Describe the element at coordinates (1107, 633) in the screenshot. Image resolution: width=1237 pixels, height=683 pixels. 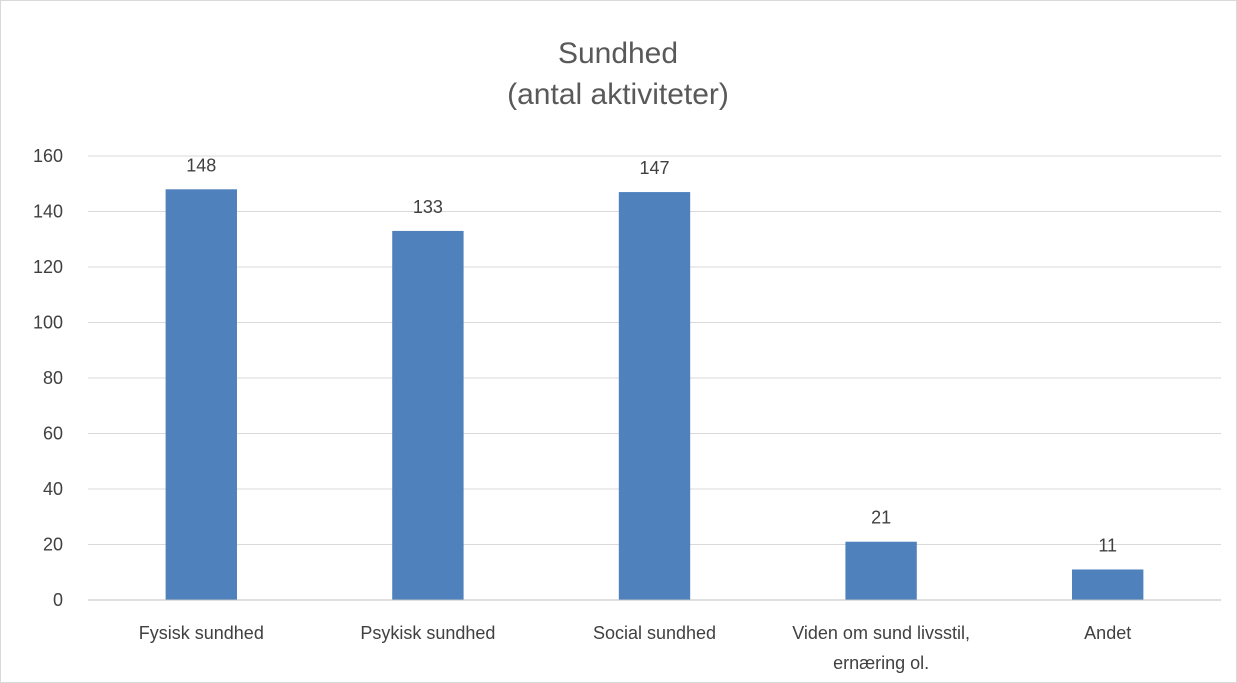
I see `x-category-label-5: Andet` at that location.